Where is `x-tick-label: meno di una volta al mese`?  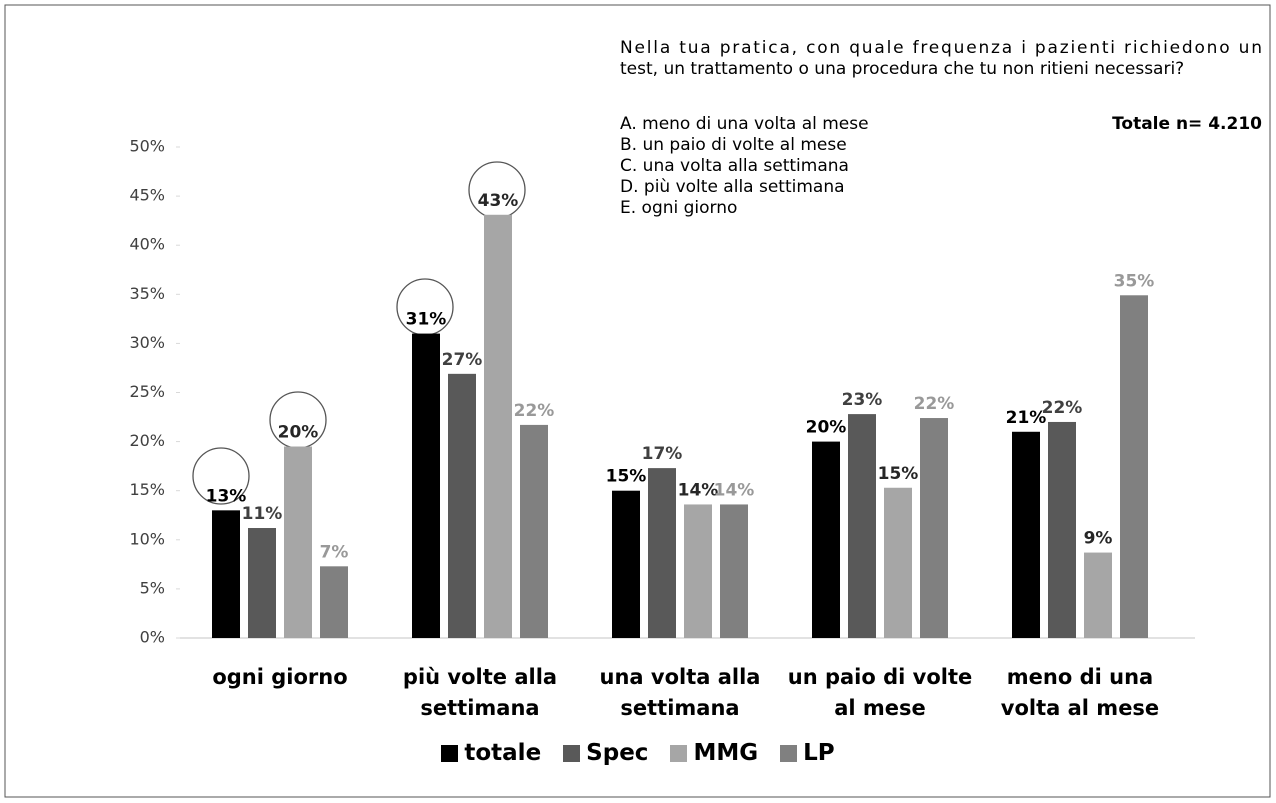
x-tick-label: meno di una volta al mese is located at coordinates (1080, 692).